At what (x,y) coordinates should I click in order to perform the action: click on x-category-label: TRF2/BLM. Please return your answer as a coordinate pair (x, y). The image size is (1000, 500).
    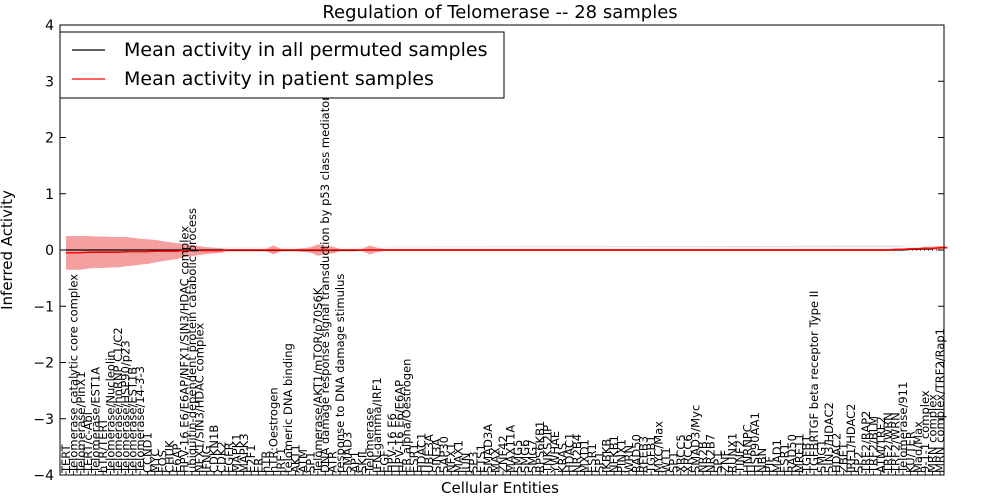
    Looking at the image, I should click on (873, 445).